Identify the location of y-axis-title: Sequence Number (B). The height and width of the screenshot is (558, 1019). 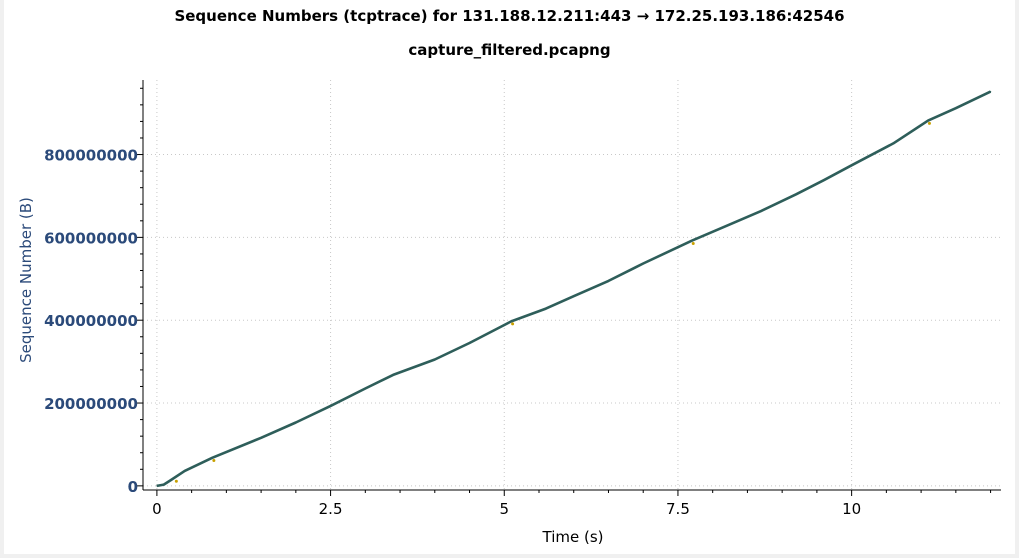
(26, 280).